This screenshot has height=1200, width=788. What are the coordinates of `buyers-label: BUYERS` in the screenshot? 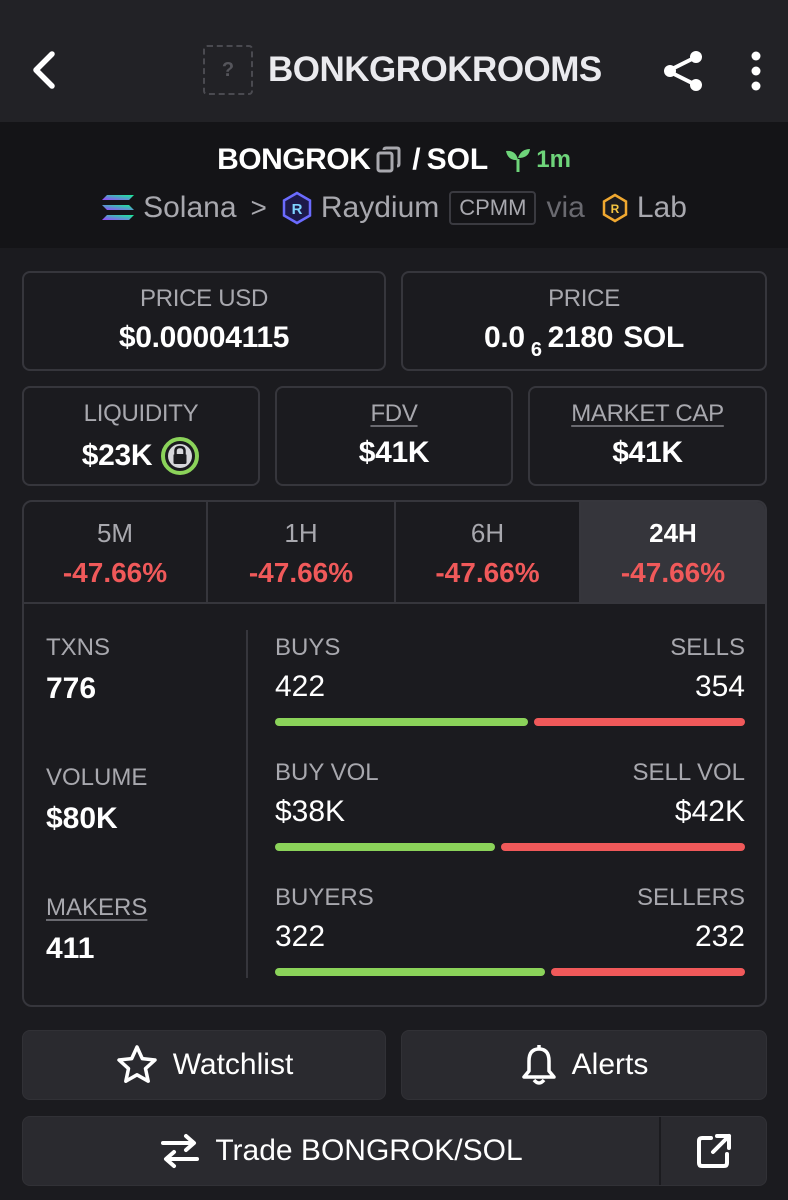 It's located at (324, 897).